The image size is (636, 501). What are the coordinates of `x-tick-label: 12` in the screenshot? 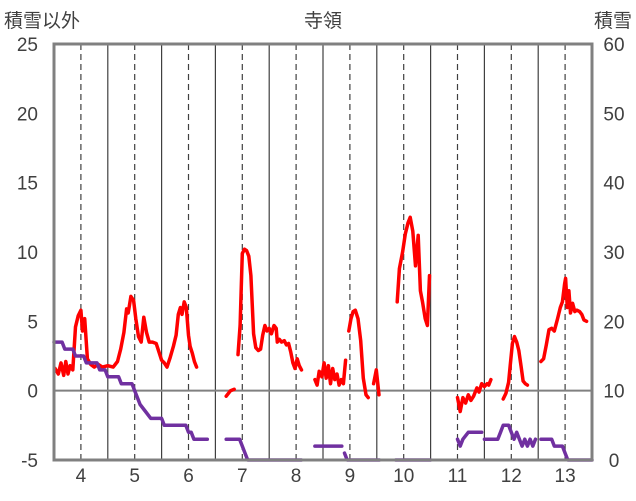 It's located at (511, 476).